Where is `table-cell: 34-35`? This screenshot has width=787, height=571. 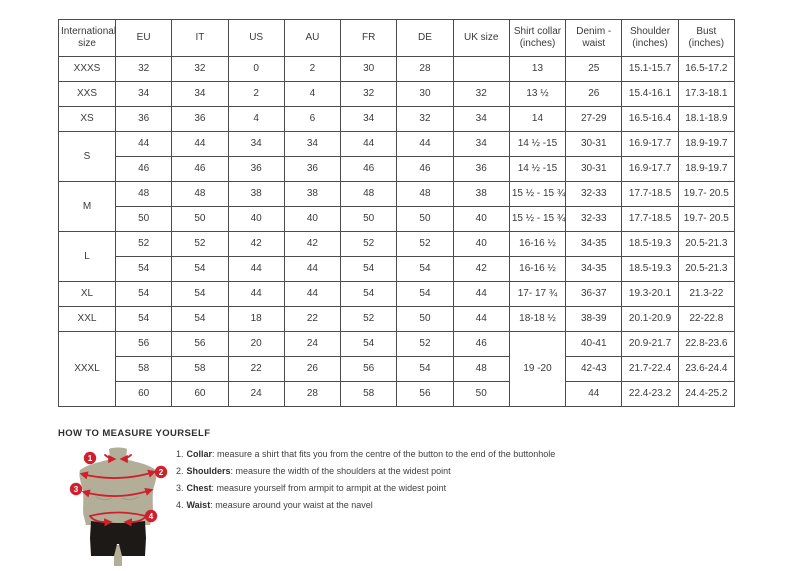
table-cell: 34-35 is located at coordinates (594, 244).